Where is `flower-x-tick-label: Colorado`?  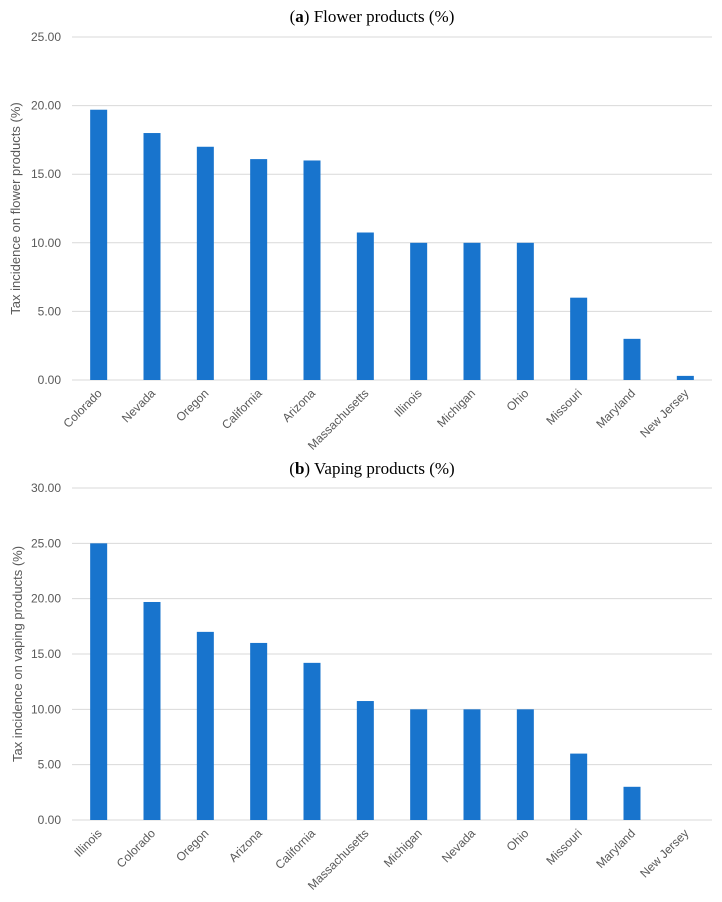 flower-x-tick-label: Colorado is located at coordinates (82, 408).